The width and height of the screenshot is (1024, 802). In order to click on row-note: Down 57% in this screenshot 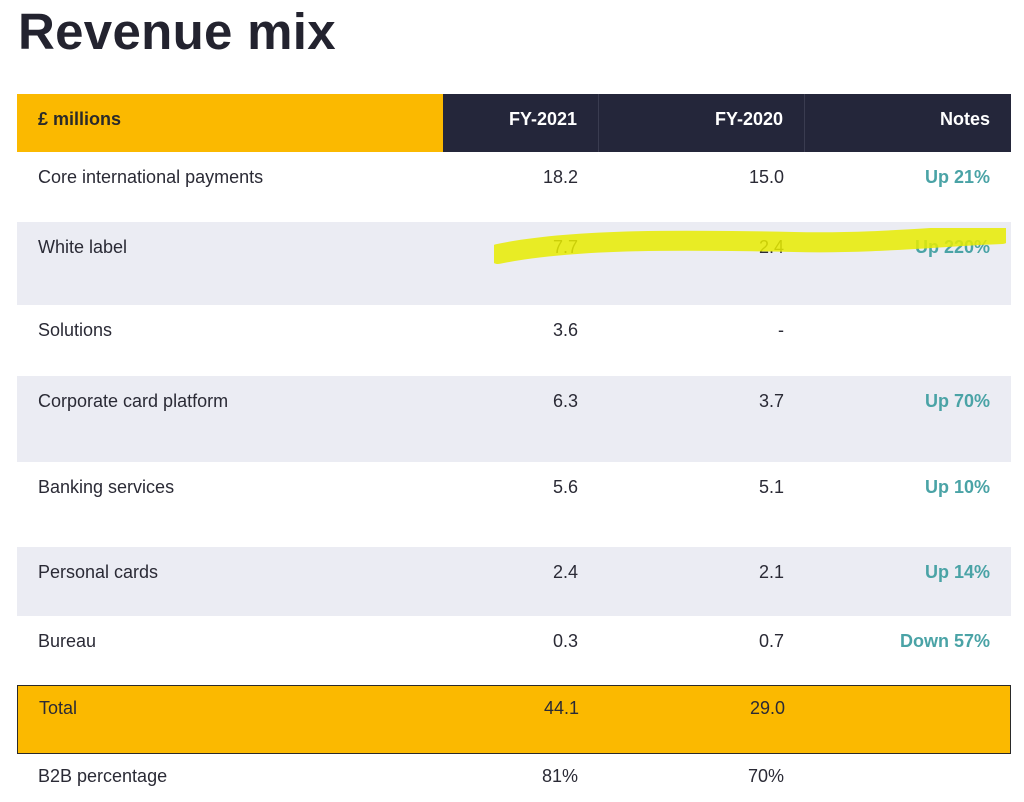, I will do `click(944, 641)`.